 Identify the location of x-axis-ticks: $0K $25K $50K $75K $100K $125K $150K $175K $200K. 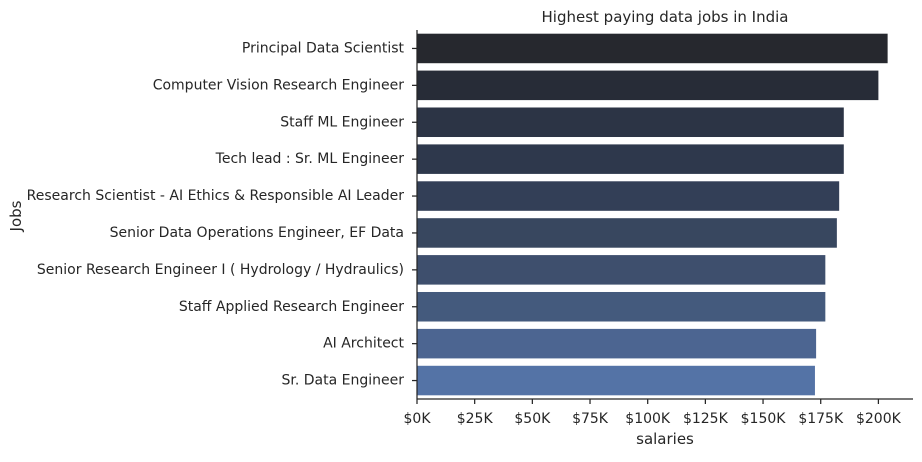
(653, 413).